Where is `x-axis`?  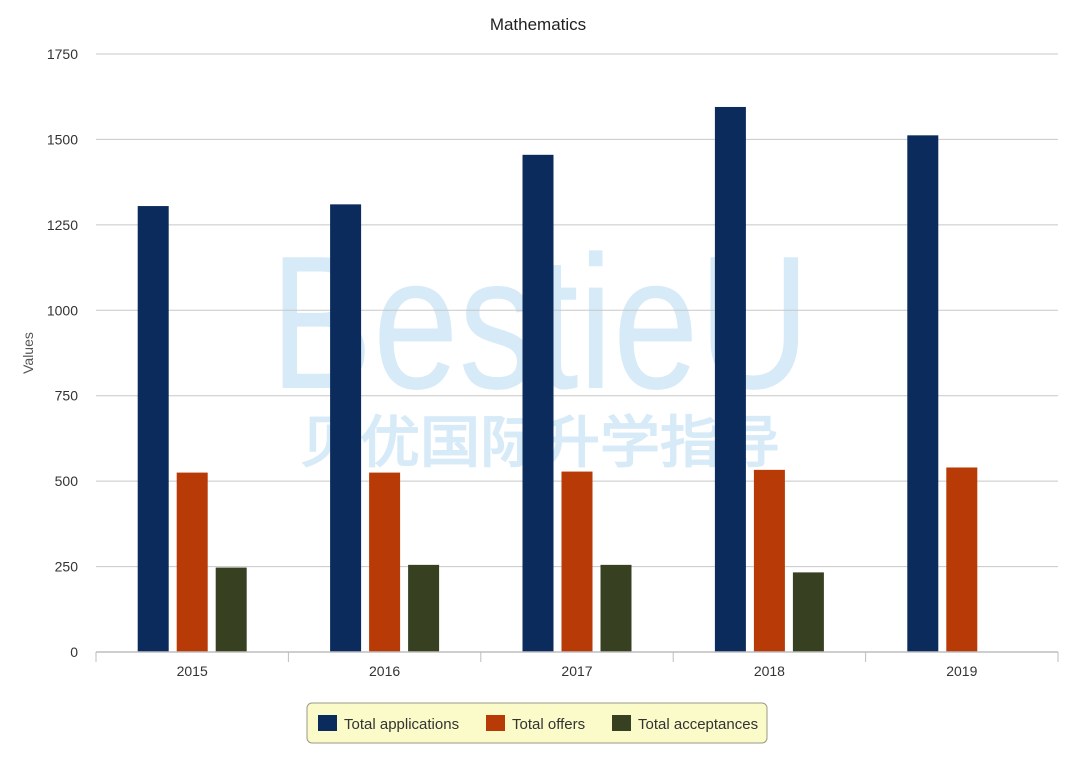 x-axis is located at coordinates (577, 656).